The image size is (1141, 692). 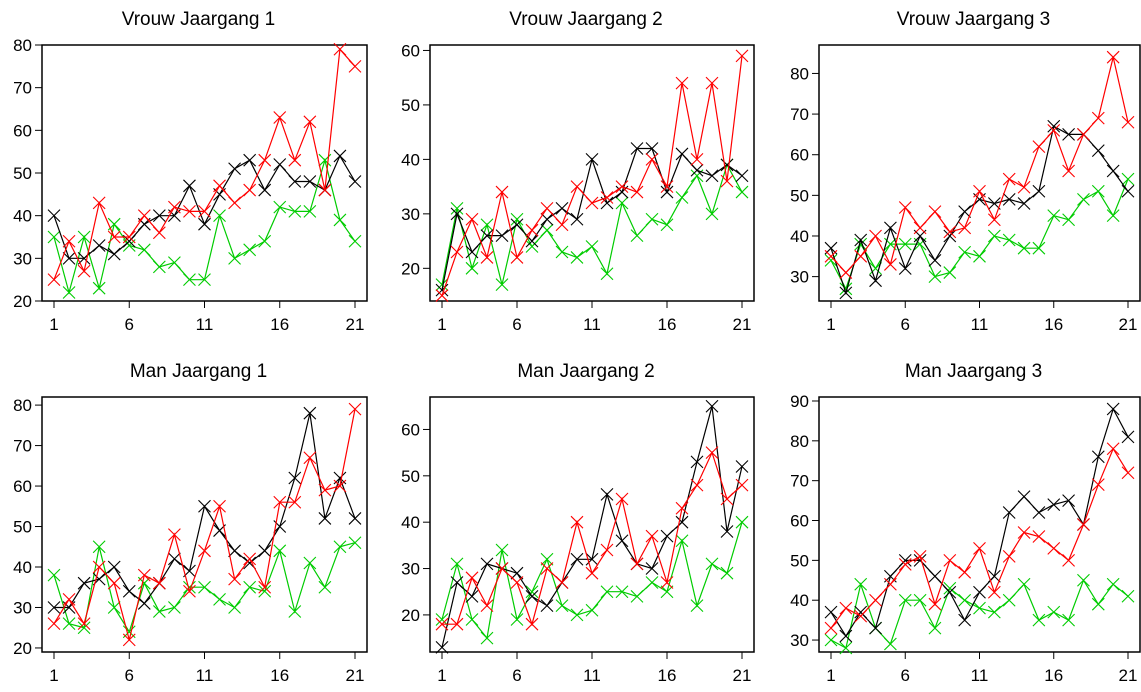 I want to click on y-tick-label: 90, so click(x=799, y=401).